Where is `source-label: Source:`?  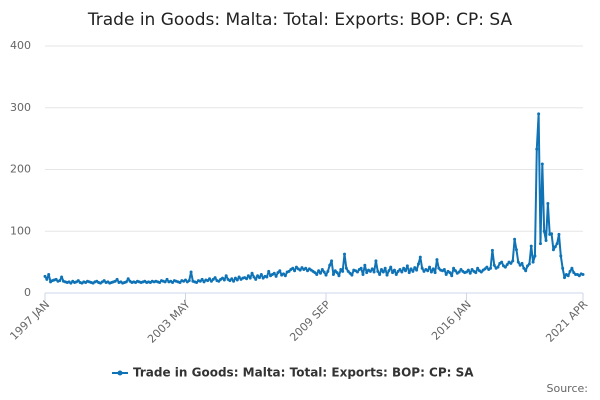 source-label: Source: is located at coordinates (568, 388).